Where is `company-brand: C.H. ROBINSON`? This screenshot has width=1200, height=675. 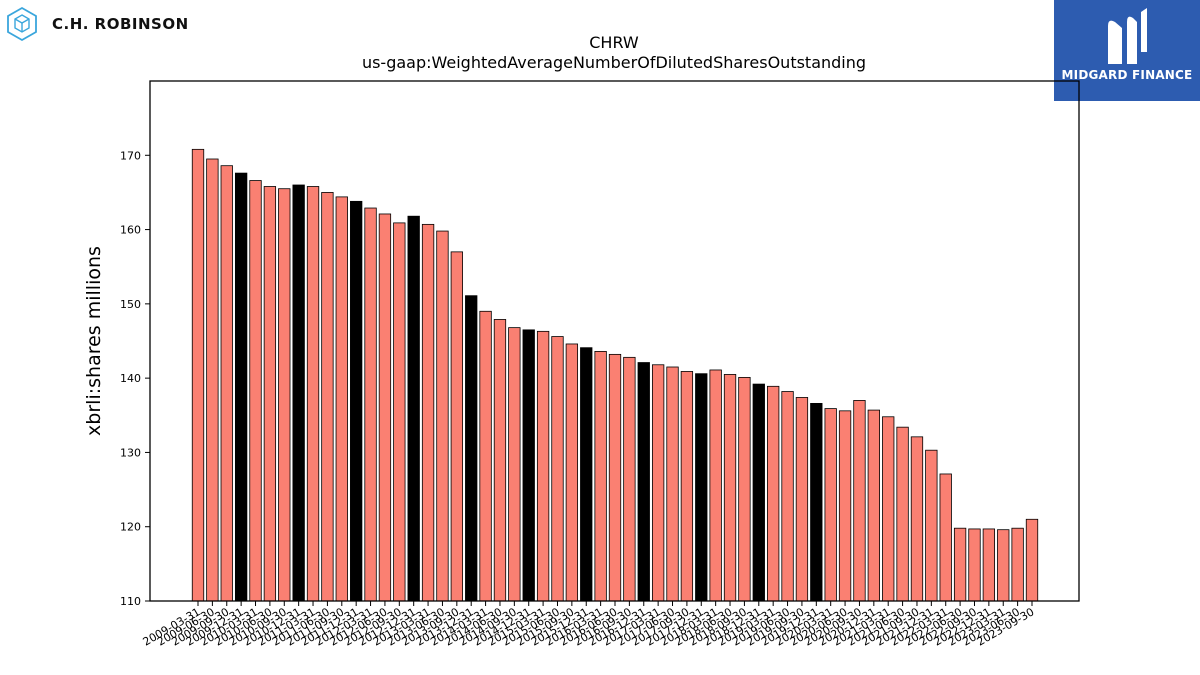
company-brand: C.H. ROBINSON is located at coordinates (96, 24).